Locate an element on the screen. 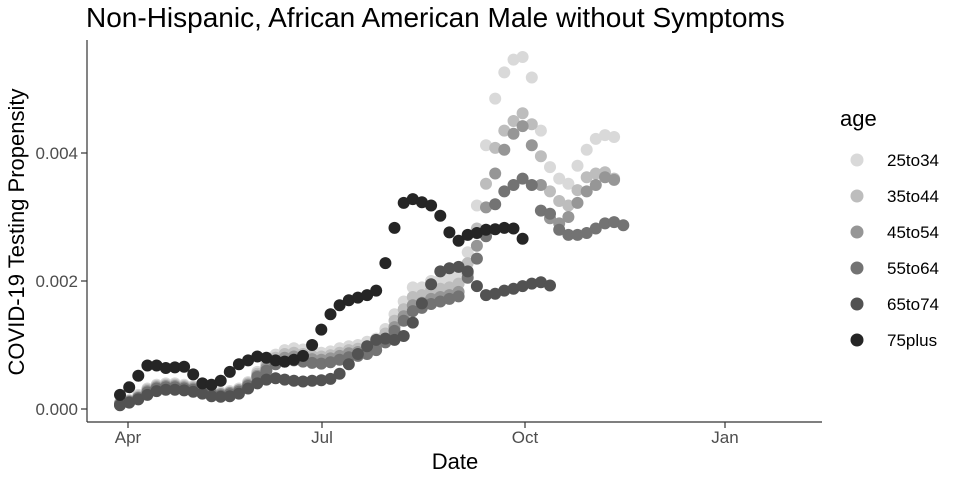 This screenshot has width=960, height=480. legend: age 25to34 35to44 45to54 55to64 65to74 75plus is located at coordinates (889, 228).